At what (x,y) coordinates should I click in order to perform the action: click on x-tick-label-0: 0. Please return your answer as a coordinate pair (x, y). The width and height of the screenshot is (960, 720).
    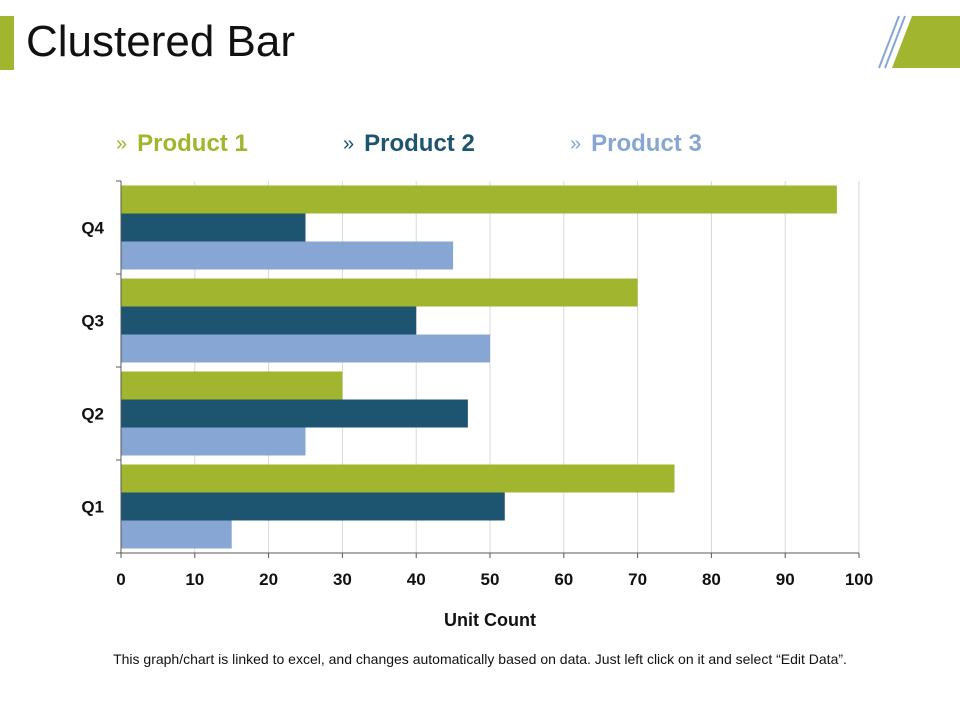
    Looking at the image, I should click on (120, 579).